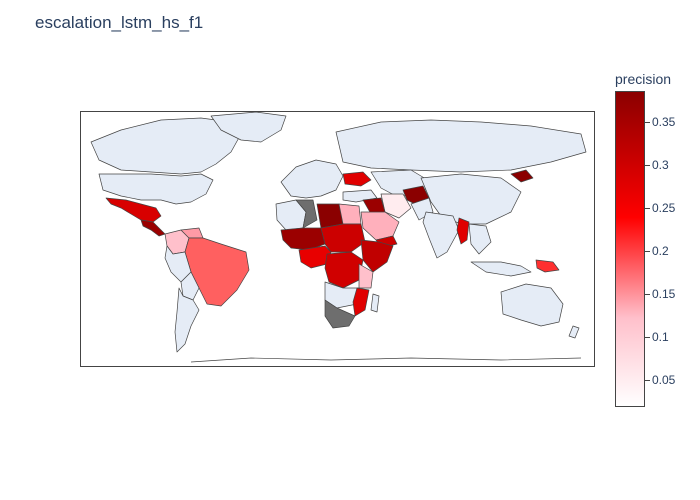 The height and width of the screenshot is (500, 700). I want to click on country-india, so click(441, 235).